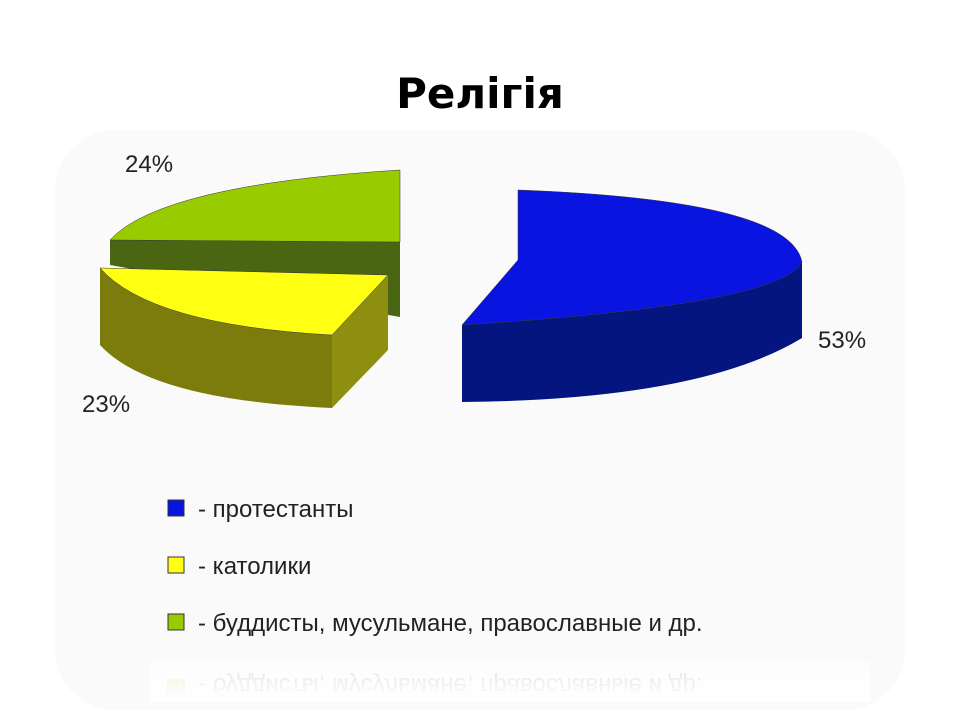 The width and height of the screenshot is (960, 720). Describe the element at coordinates (842, 340) in the screenshot. I see `data-label-protestants: 53%` at that location.